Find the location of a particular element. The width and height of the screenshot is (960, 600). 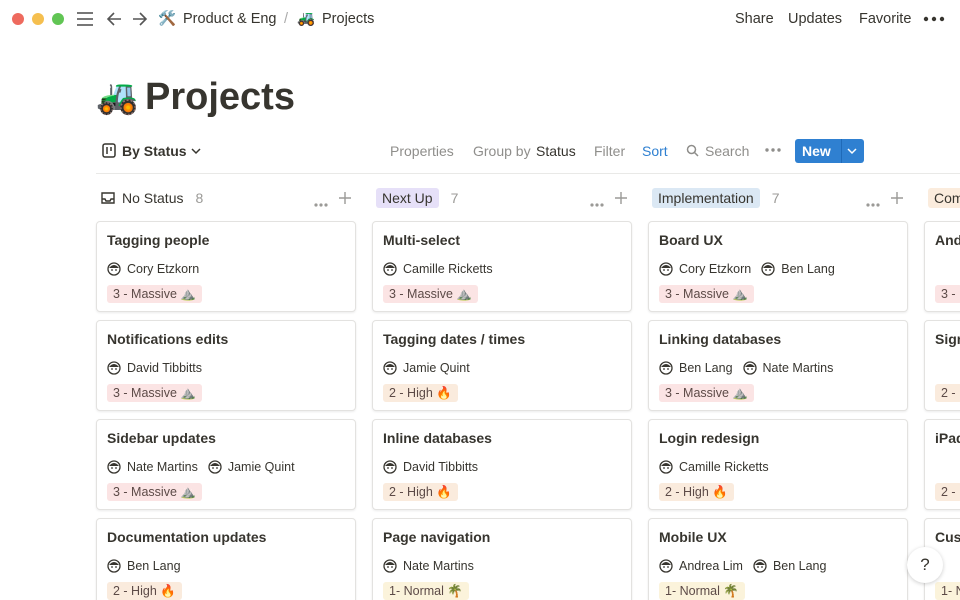

person-name: Camille Ricketts is located at coordinates (724, 467).